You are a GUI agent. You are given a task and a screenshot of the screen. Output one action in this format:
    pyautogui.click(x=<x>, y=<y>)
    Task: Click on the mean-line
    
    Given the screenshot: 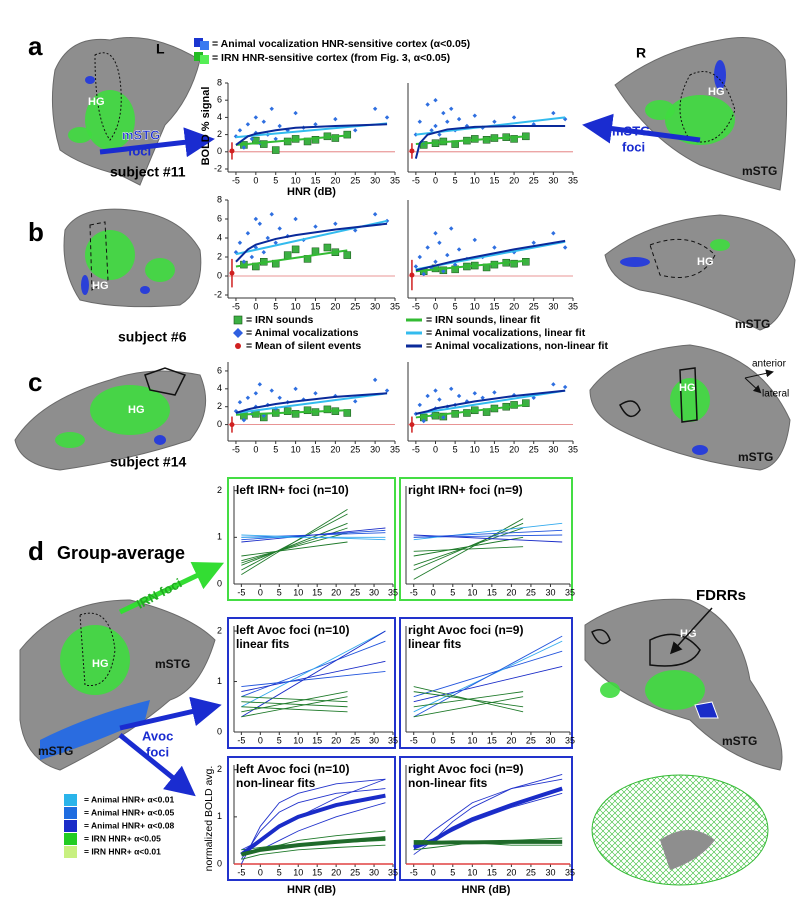 What is the action you would take?
    pyautogui.click(x=313, y=825)
    